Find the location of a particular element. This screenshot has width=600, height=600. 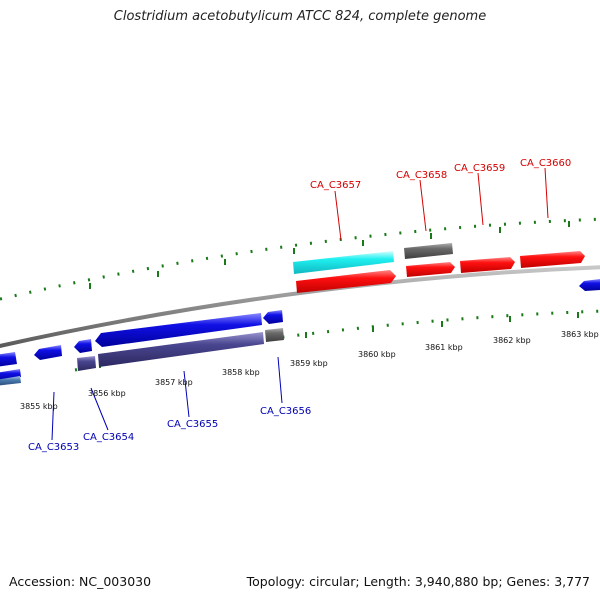

gene-label-ca-c3655: CA_C3655 is located at coordinates (192, 424).